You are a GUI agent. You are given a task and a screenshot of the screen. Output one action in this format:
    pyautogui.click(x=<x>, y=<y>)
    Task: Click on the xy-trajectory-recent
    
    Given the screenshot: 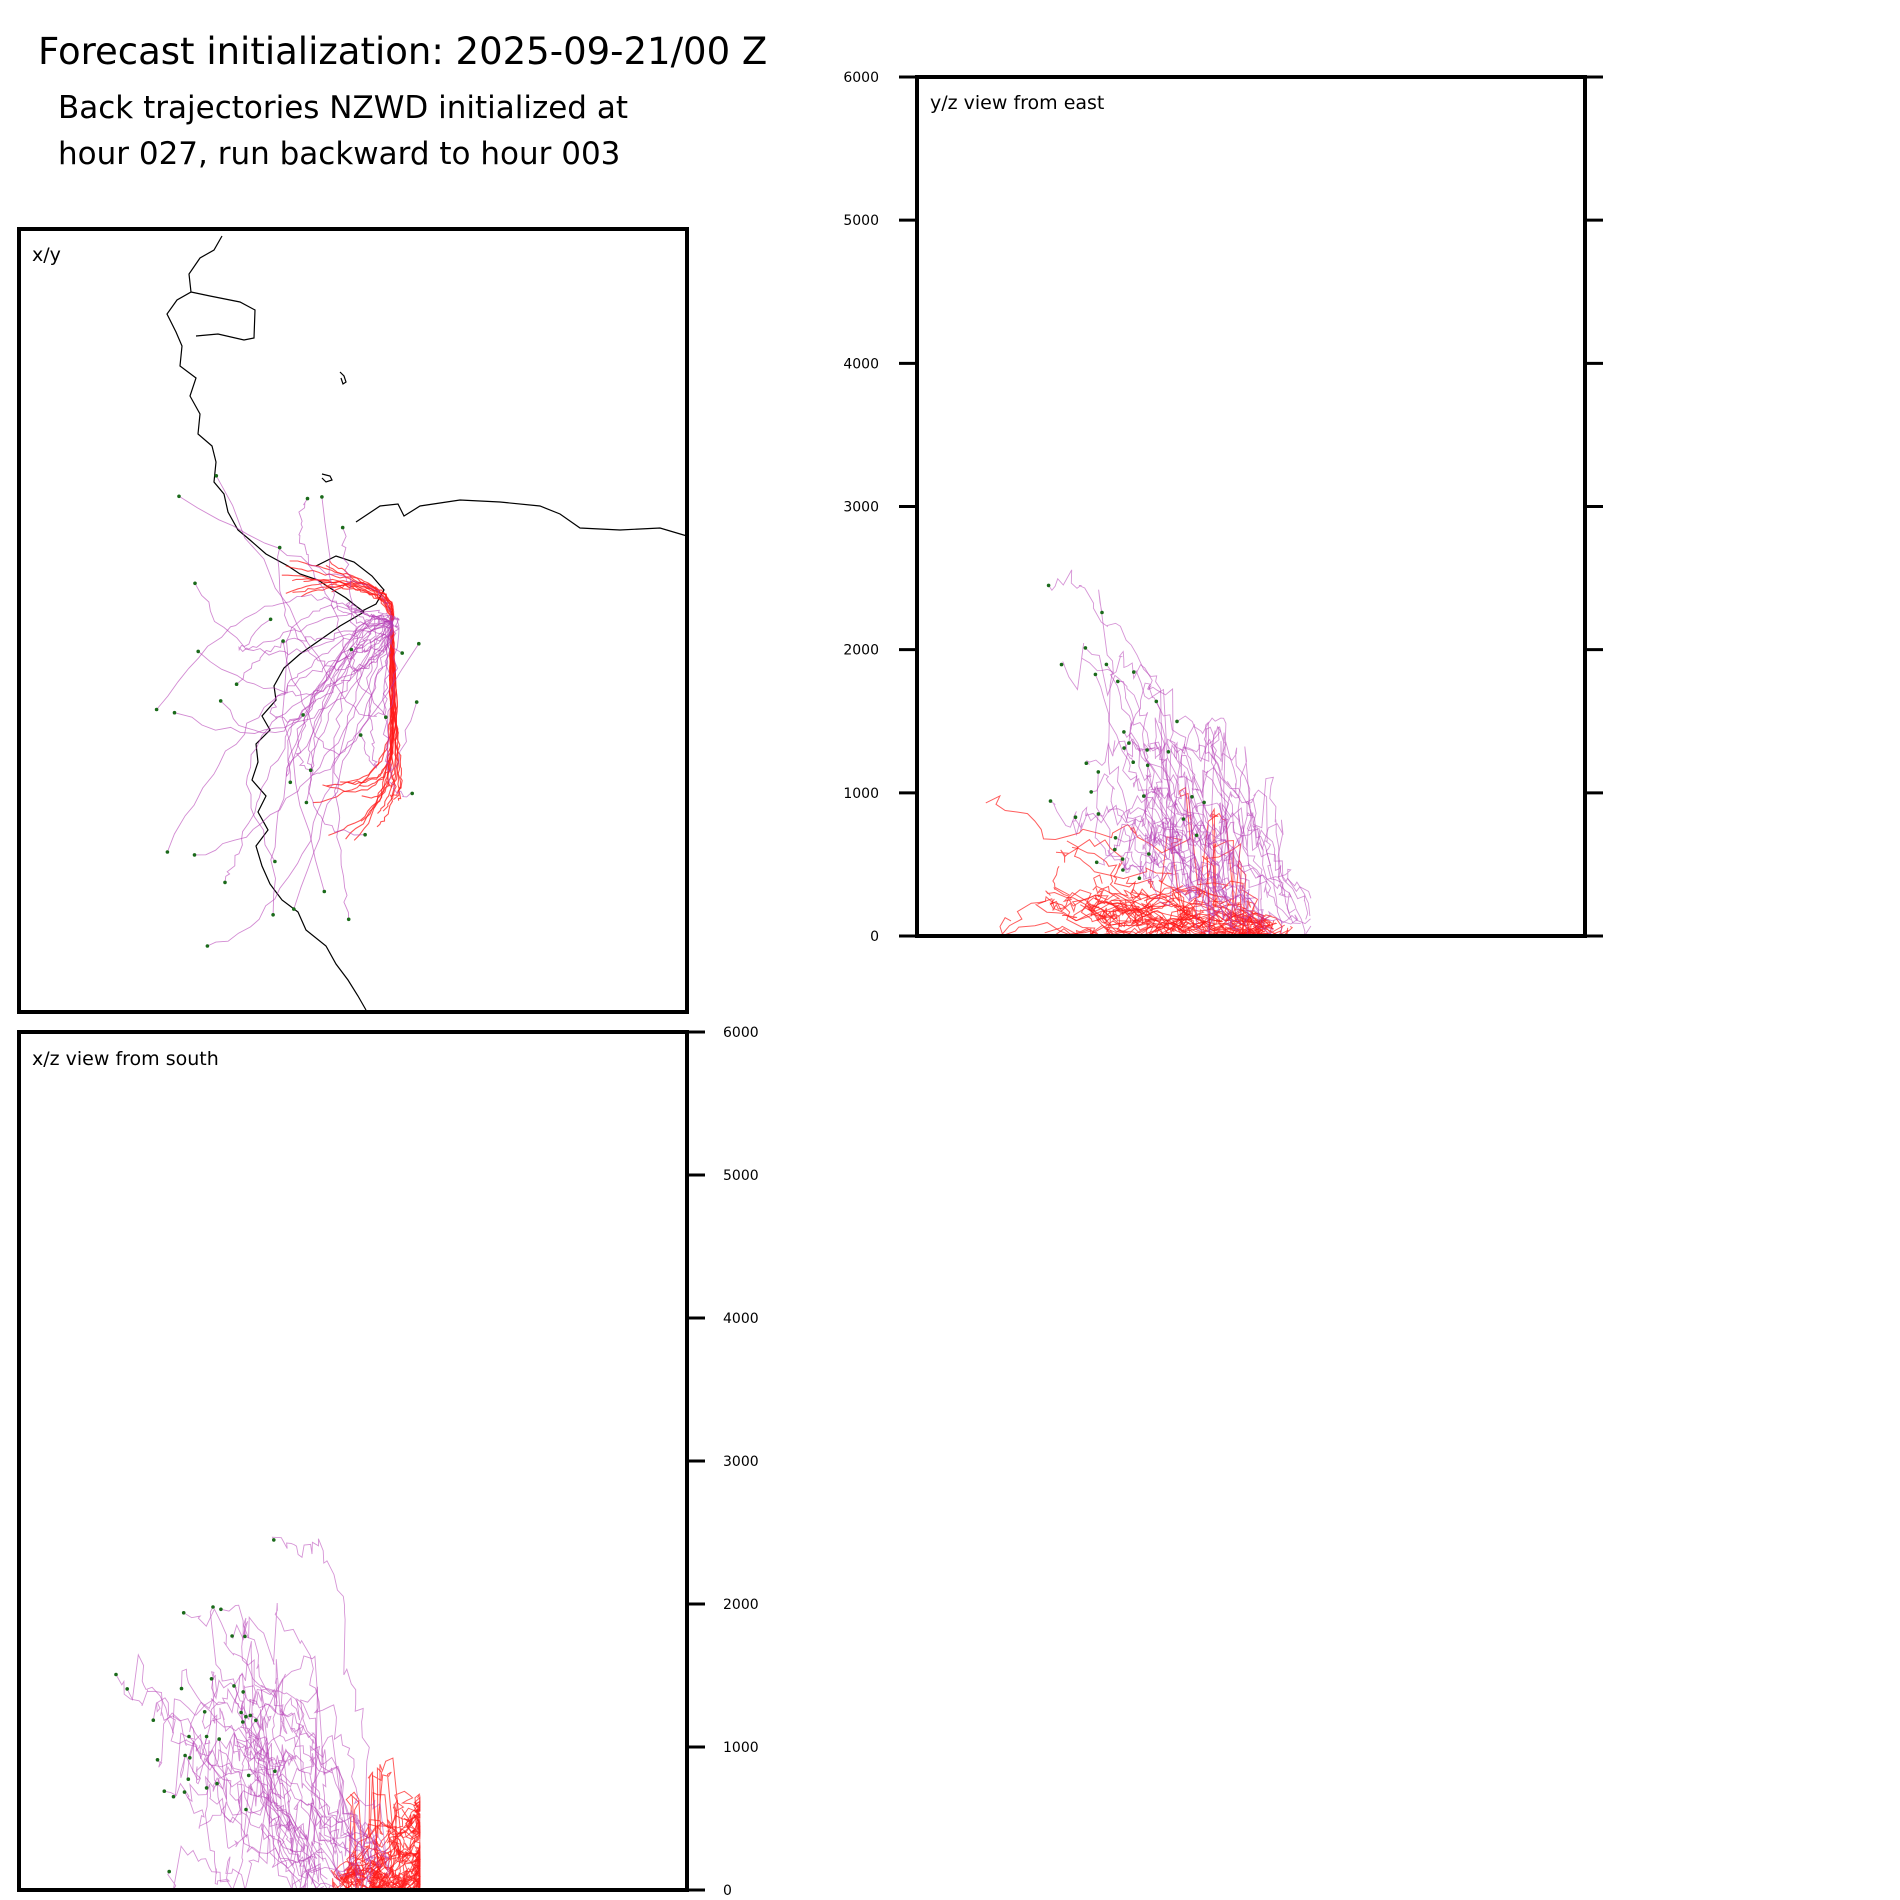 What is the action you would take?
    pyautogui.click(x=353, y=712)
    